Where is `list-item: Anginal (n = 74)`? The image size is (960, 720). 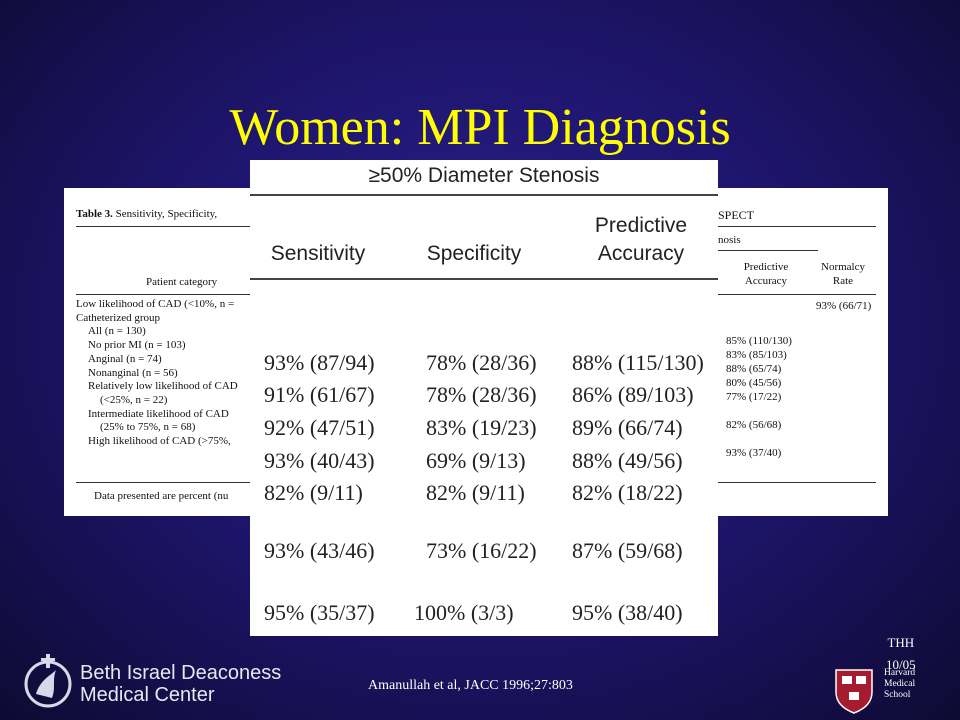
list-item: Anginal (n = 74) is located at coordinates (125, 358).